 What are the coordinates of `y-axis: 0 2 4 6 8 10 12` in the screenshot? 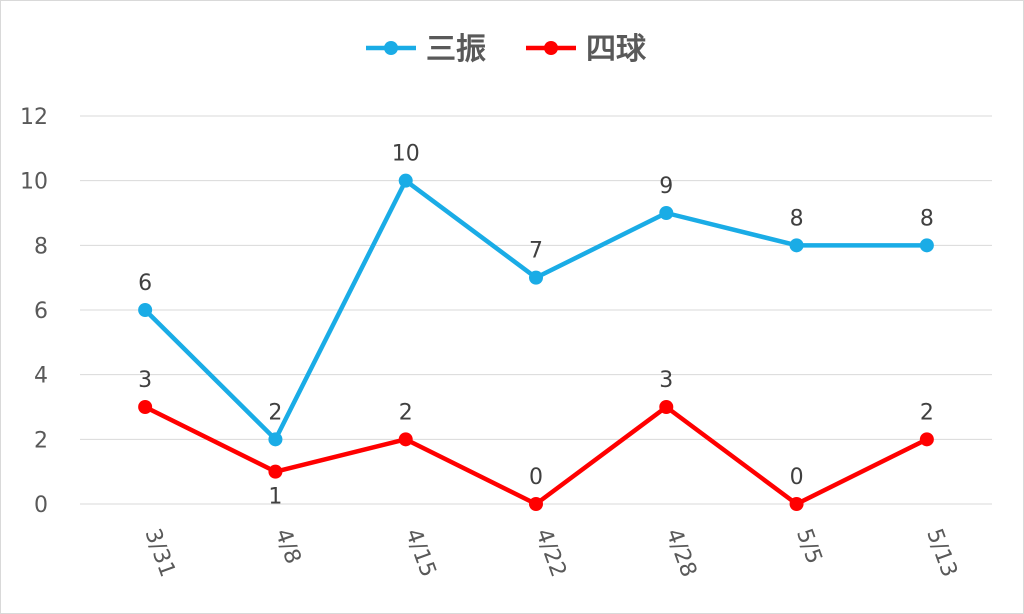 It's located at (34, 311).